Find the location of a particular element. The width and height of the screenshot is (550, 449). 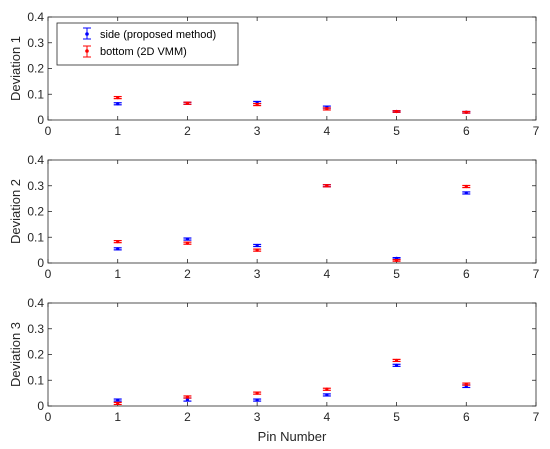

legend-marker-bottom is located at coordinates (87, 51).